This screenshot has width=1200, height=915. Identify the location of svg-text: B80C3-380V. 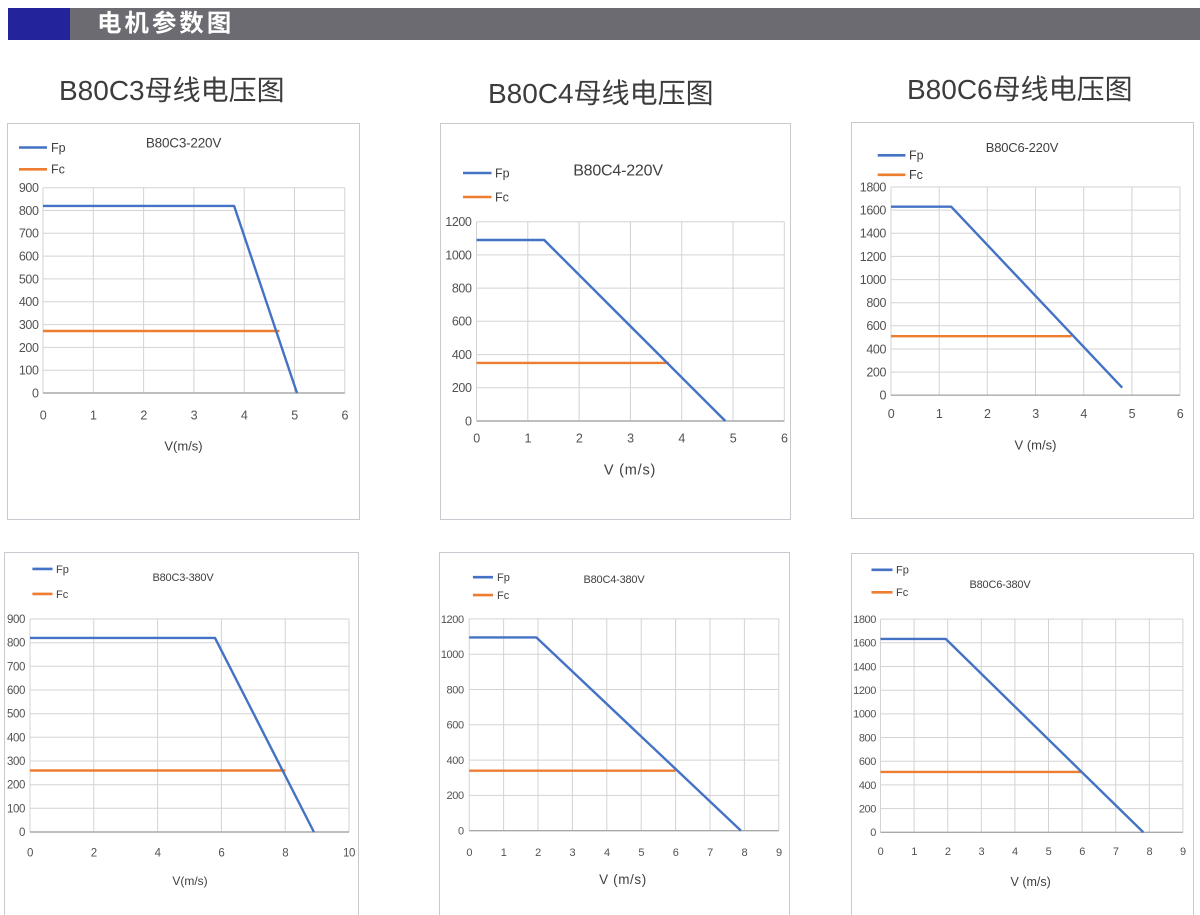
(184, 578).